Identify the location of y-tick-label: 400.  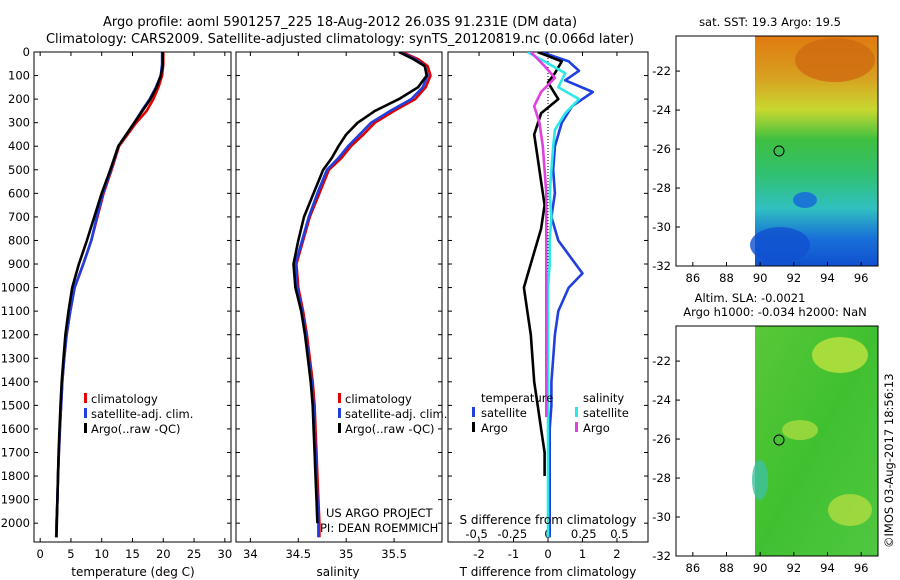
(19, 146).